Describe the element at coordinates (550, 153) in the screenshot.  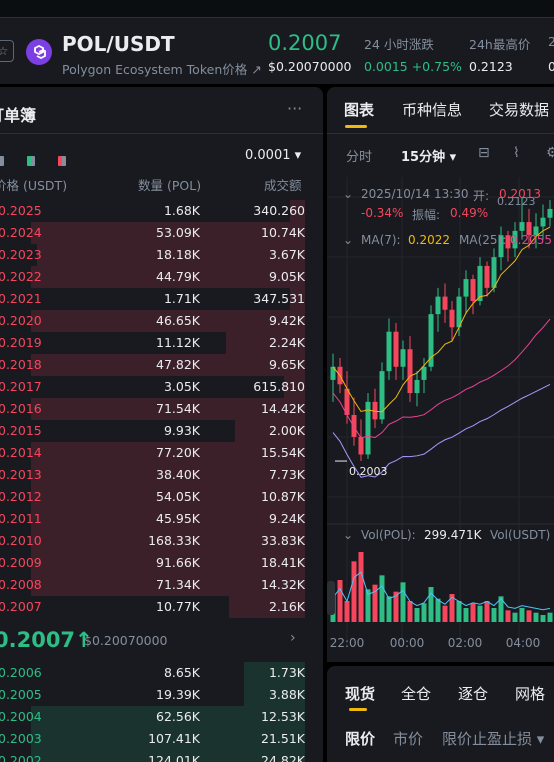
I see `settings-icon: ⚙` at that location.